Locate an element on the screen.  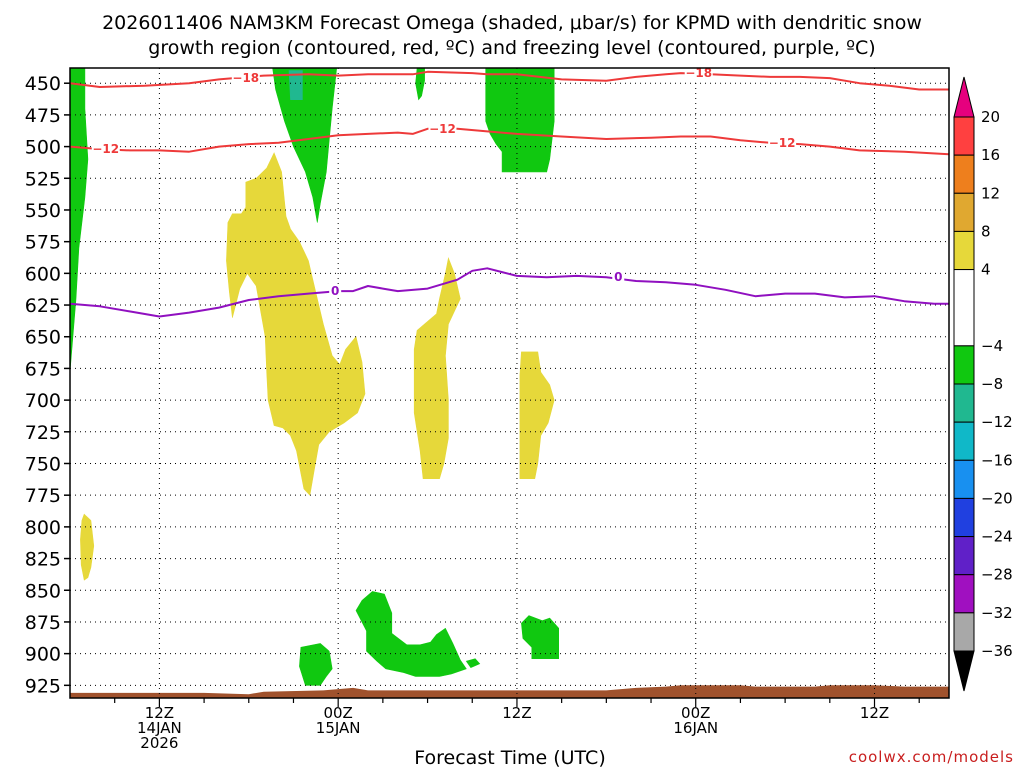
colorbar-label--20: −20 is located at coordinates (997, 498).